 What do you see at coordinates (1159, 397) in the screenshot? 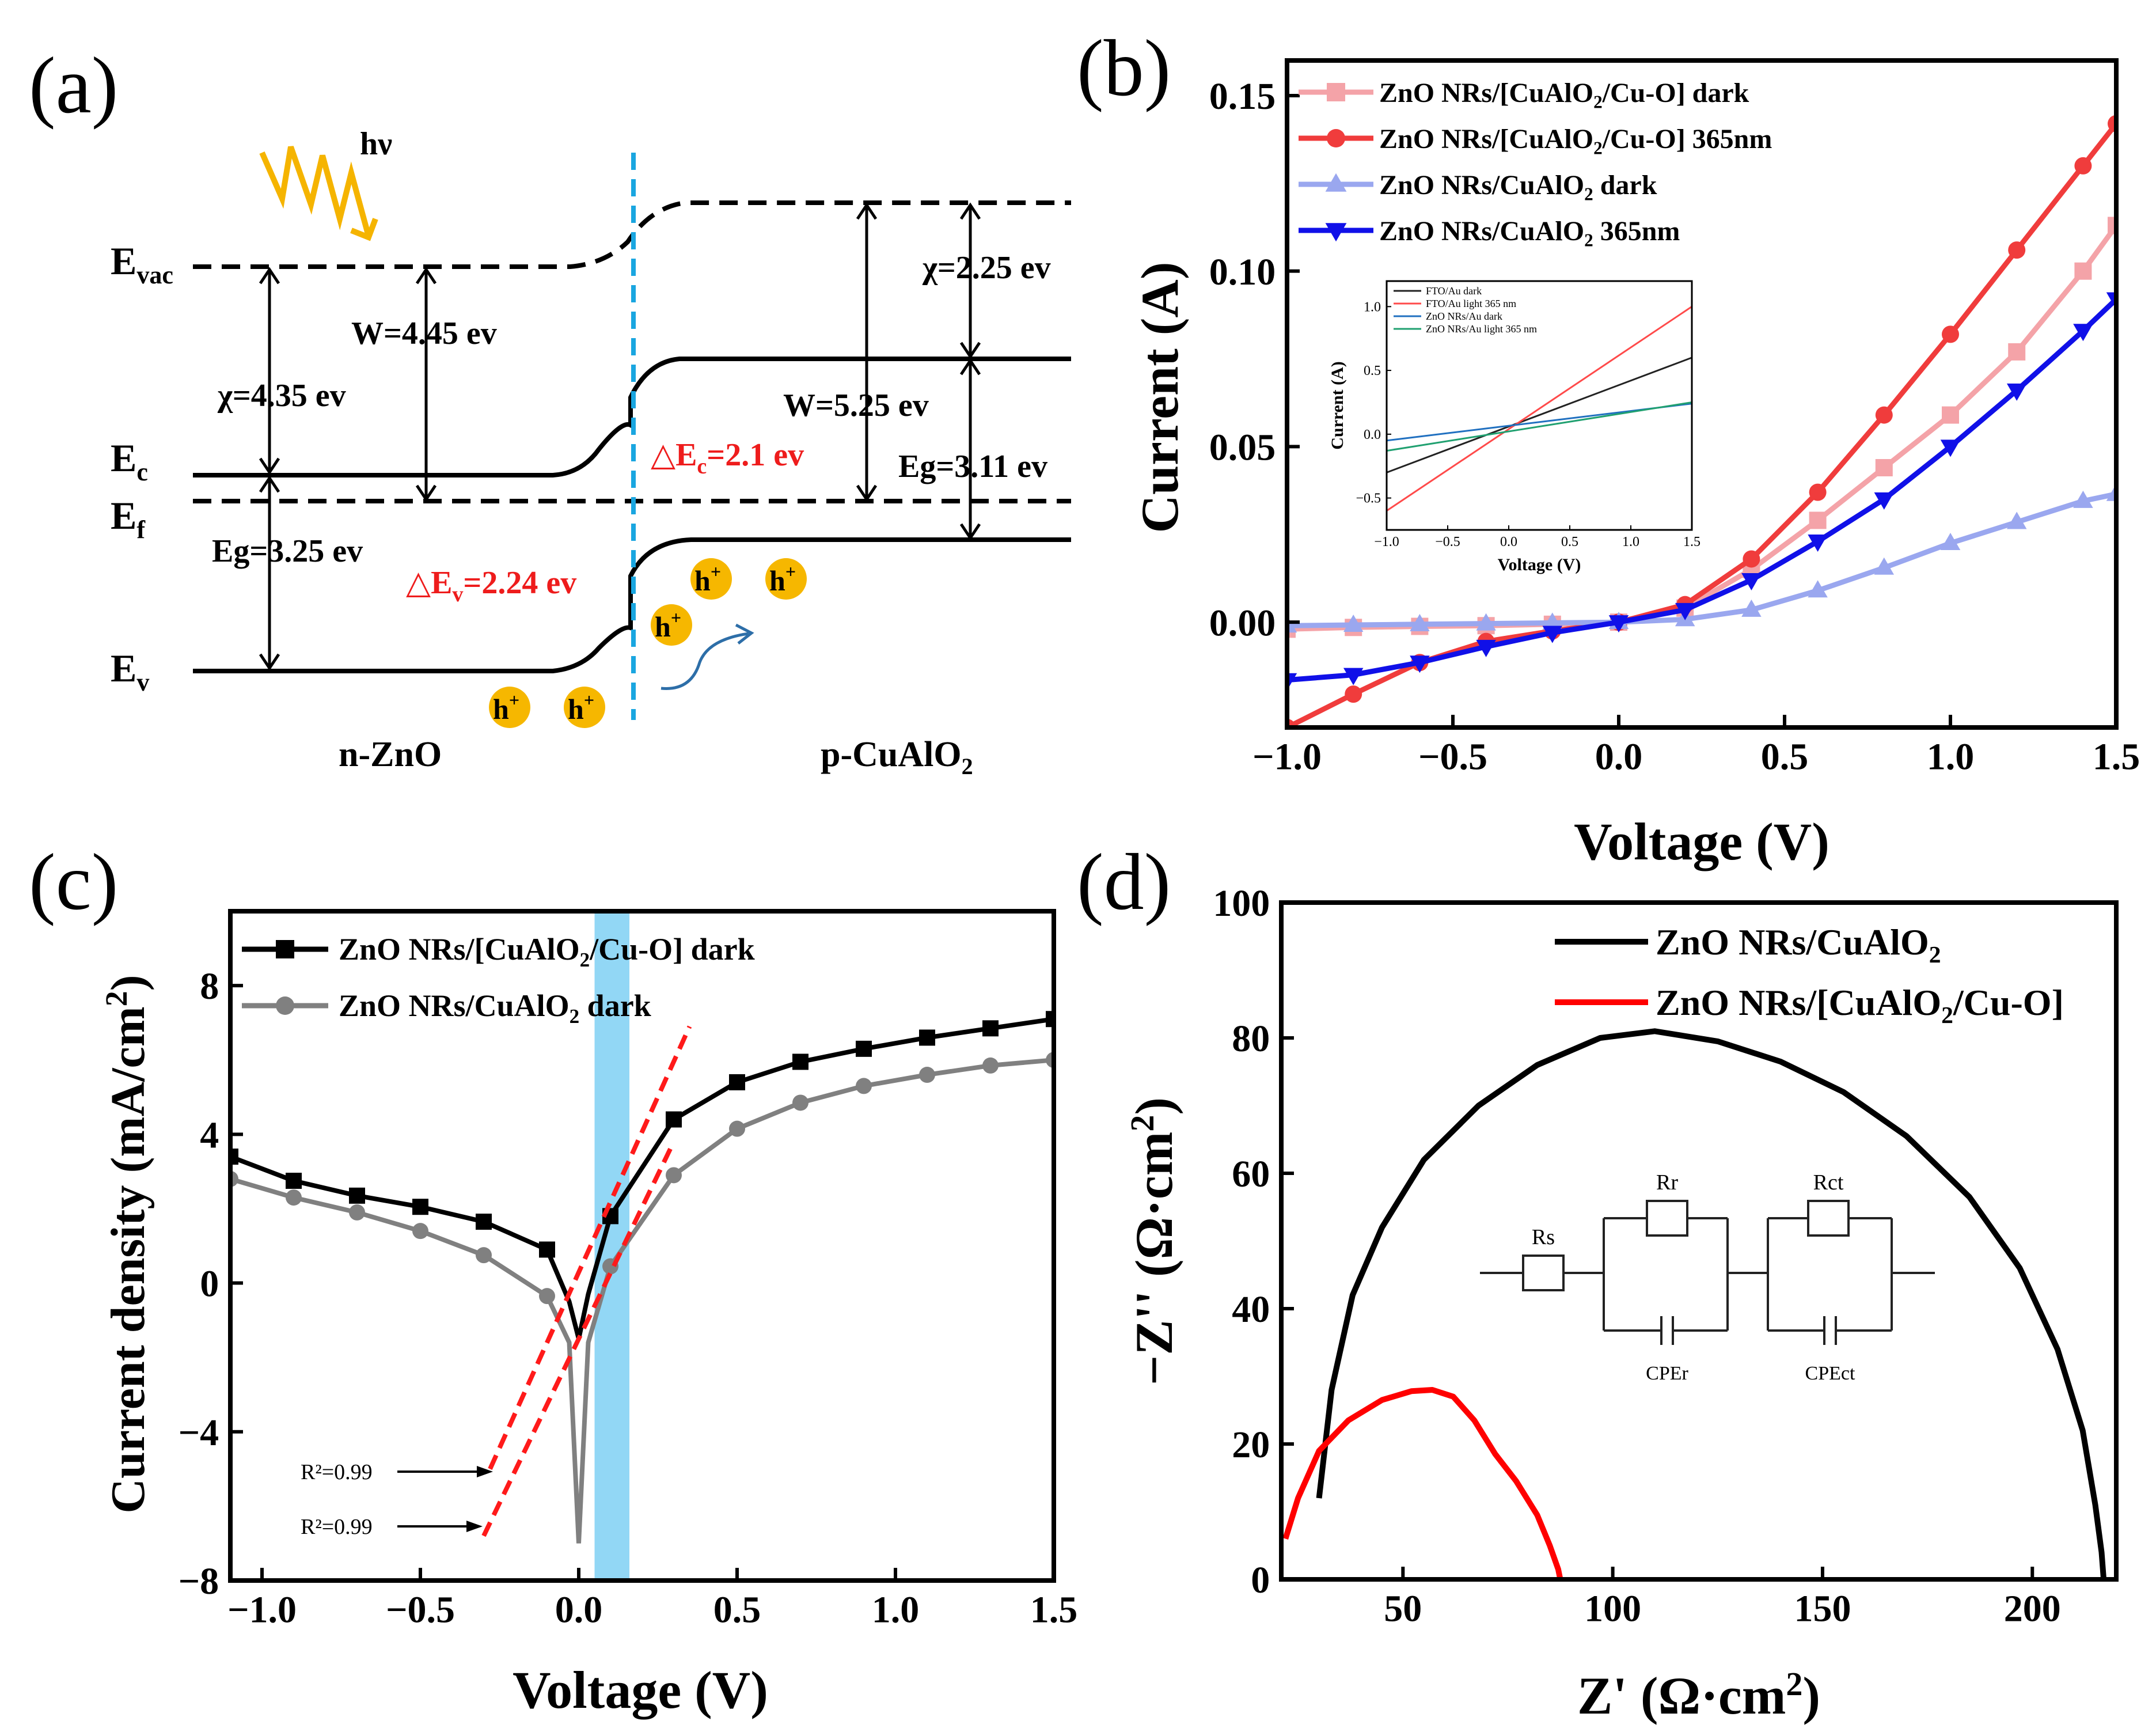
I see `panel-b-y-label: Current (A)` at bounding box center [1159, 397].